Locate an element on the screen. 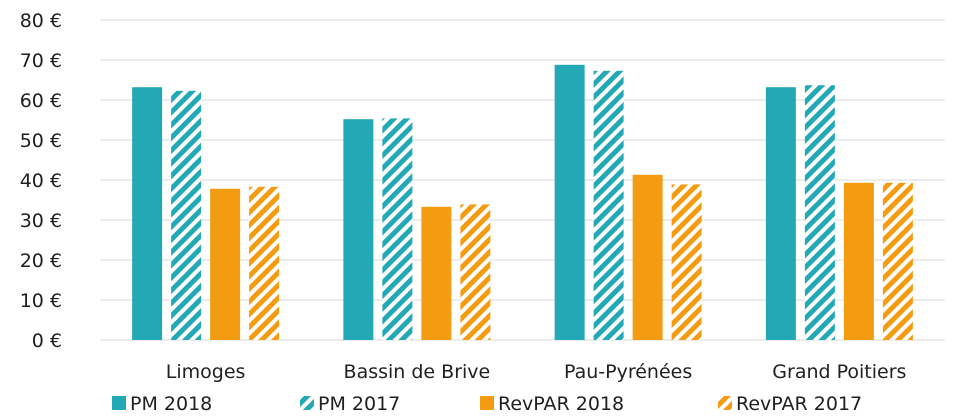  bar-pm-2018-grand-poitiers is located at coordinates (780, 213).